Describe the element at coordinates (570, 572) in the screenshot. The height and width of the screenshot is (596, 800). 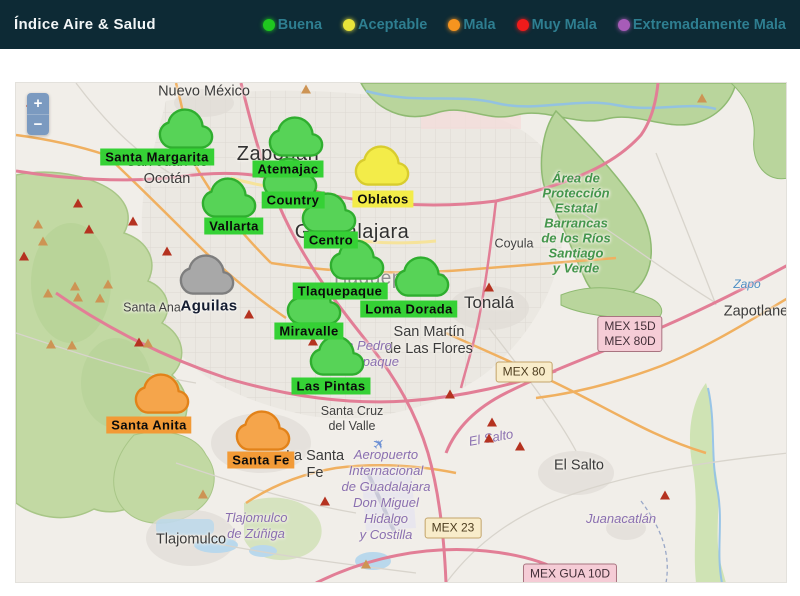
I see `highway-badge: MEX GUA 10D` at that location.